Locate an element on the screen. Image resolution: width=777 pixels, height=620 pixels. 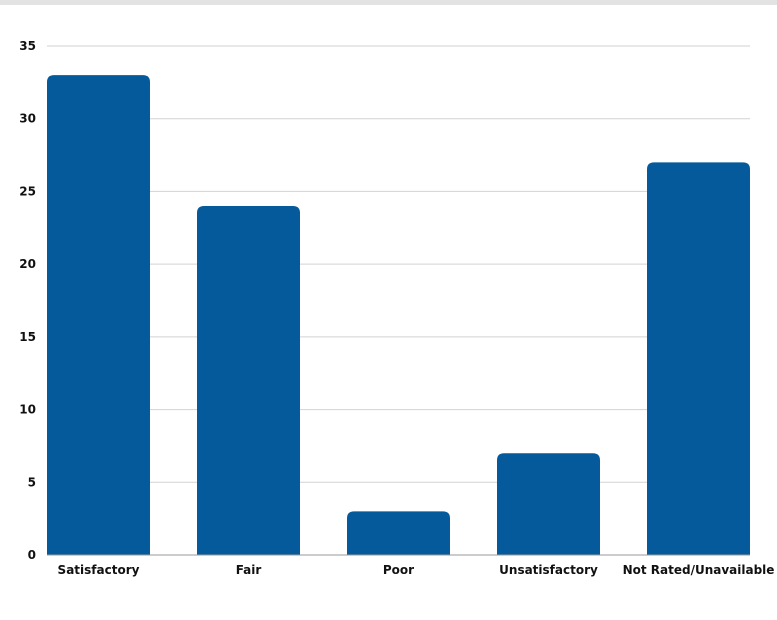
bar-not-rated-unavailable is located at coordinates (698, 359).